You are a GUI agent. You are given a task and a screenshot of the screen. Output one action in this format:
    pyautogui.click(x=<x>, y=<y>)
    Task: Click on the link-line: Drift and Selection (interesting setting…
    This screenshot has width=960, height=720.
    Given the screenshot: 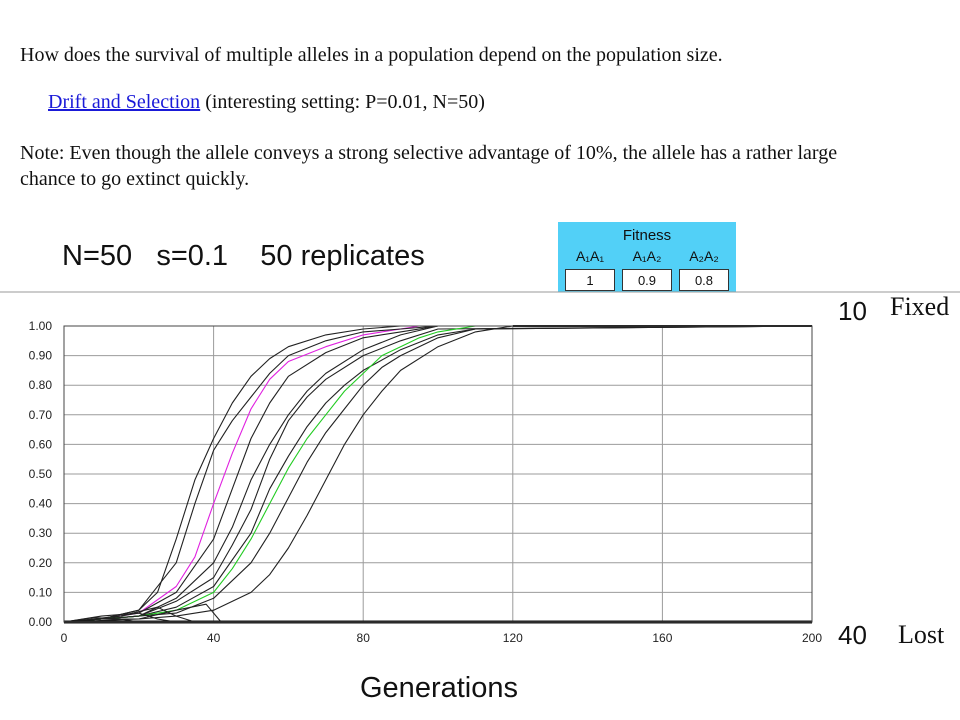 What is the action you would take?
    pyautogui.click(x=266, y=102)
    